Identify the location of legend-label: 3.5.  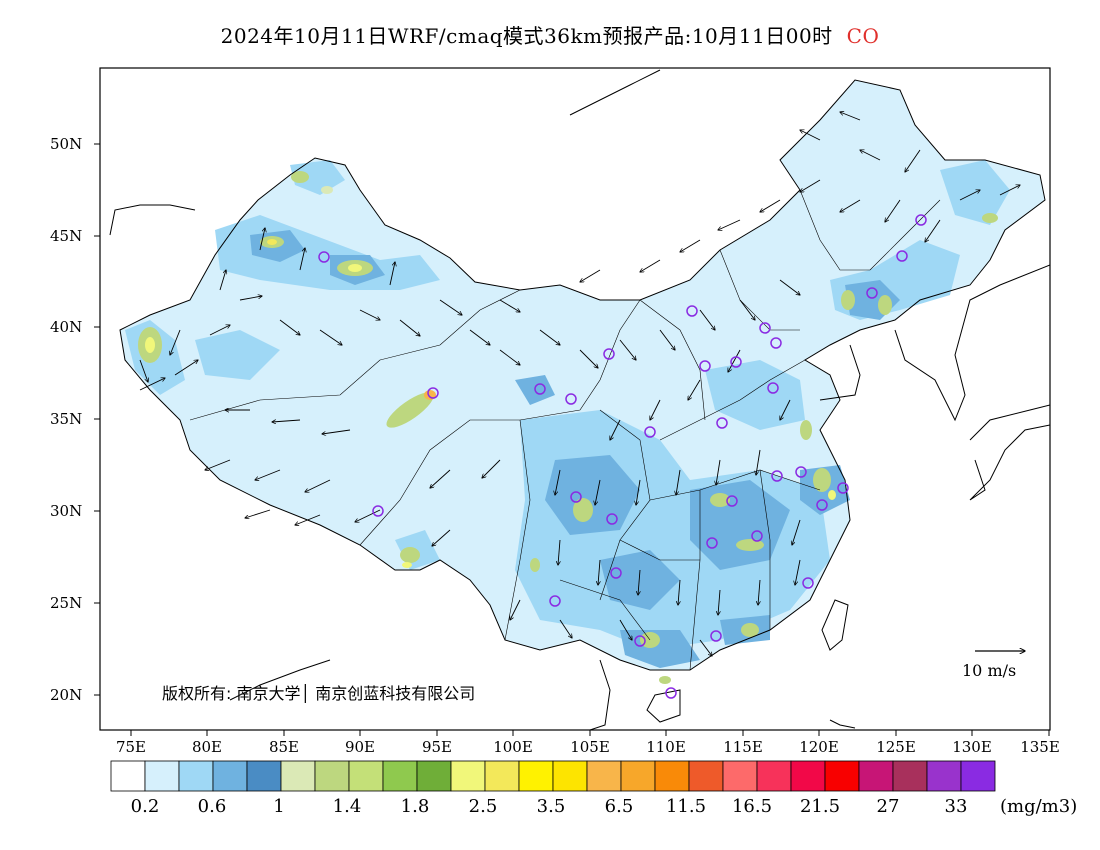
(551, 806).